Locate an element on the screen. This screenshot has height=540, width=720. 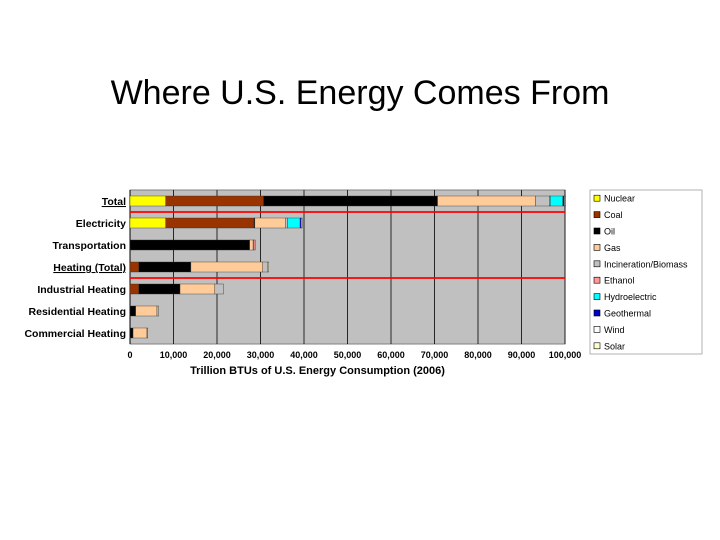
x-tick-label: 0 is located at coordinates (129, 355).